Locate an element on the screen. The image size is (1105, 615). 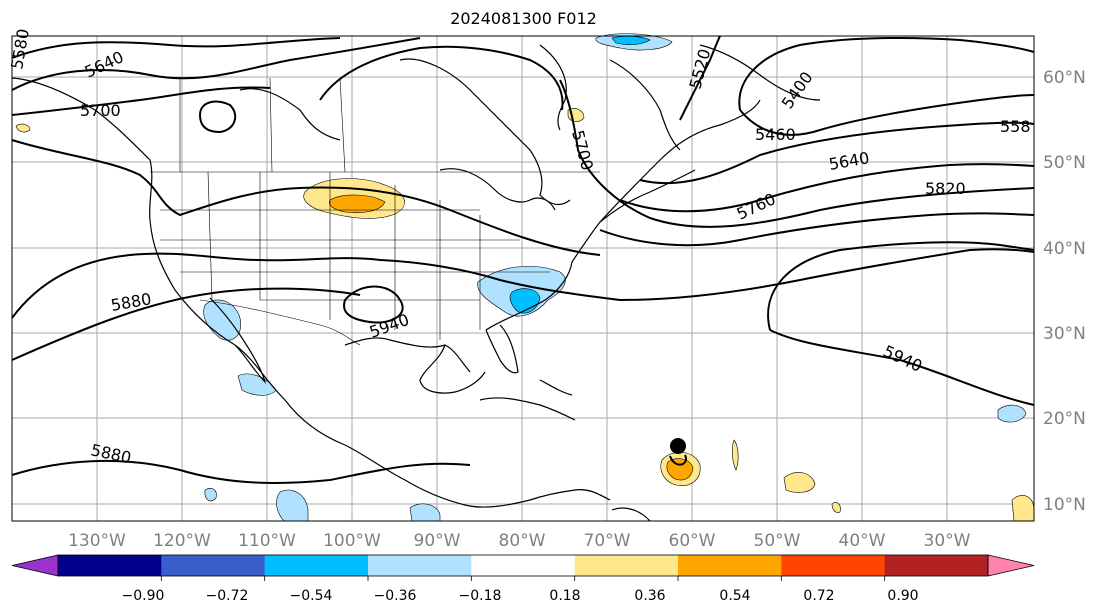
colorbar is located at coordinates (523, 567).